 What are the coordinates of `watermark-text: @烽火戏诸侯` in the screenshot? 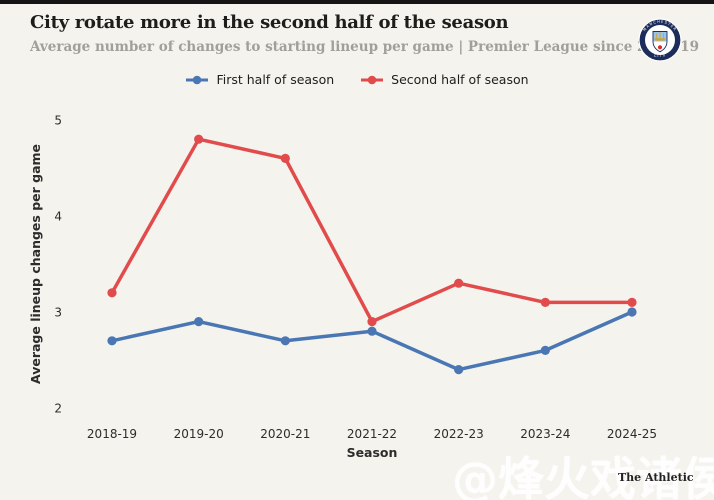 It's located at (583, 476).